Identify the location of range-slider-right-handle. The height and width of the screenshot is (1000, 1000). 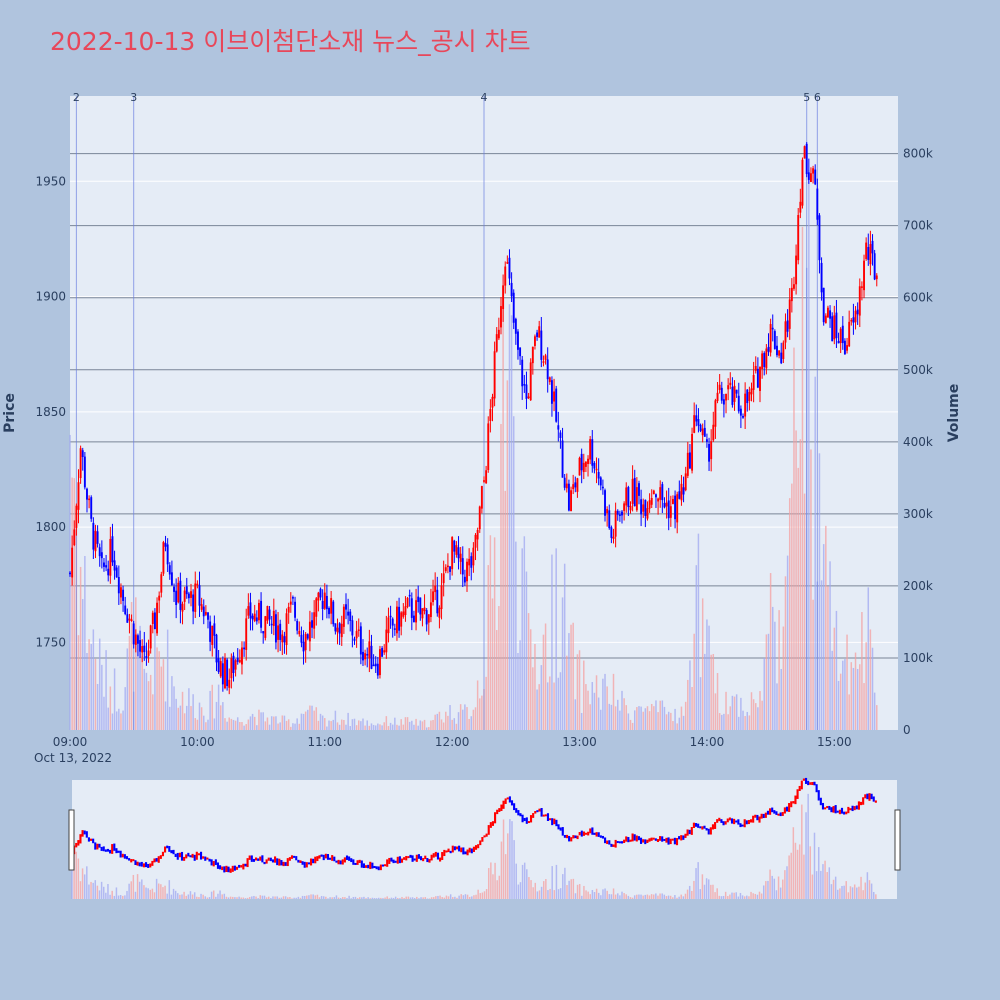
(897, 840).